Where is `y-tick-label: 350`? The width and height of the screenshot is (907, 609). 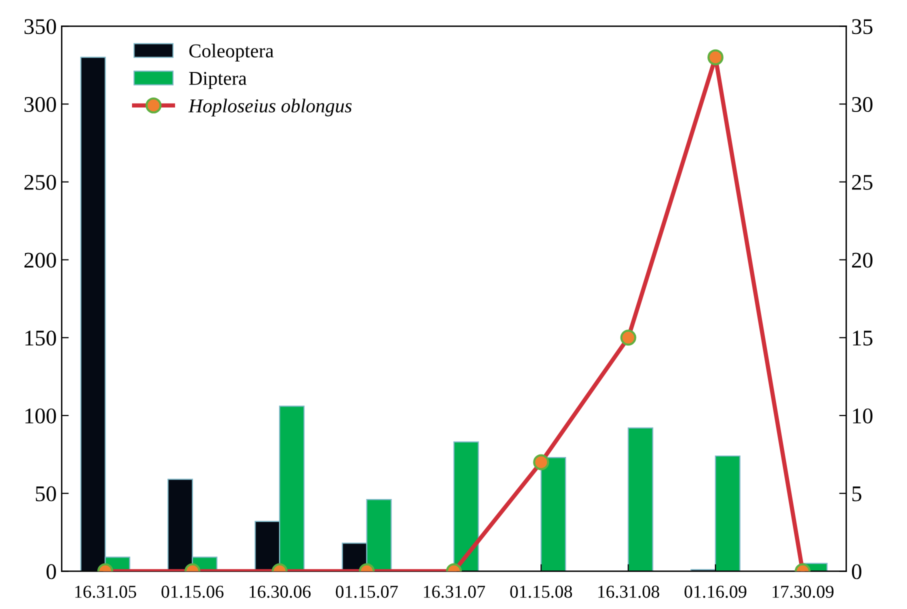 y-tick-label: 350 is located at coordinates (40, 26).